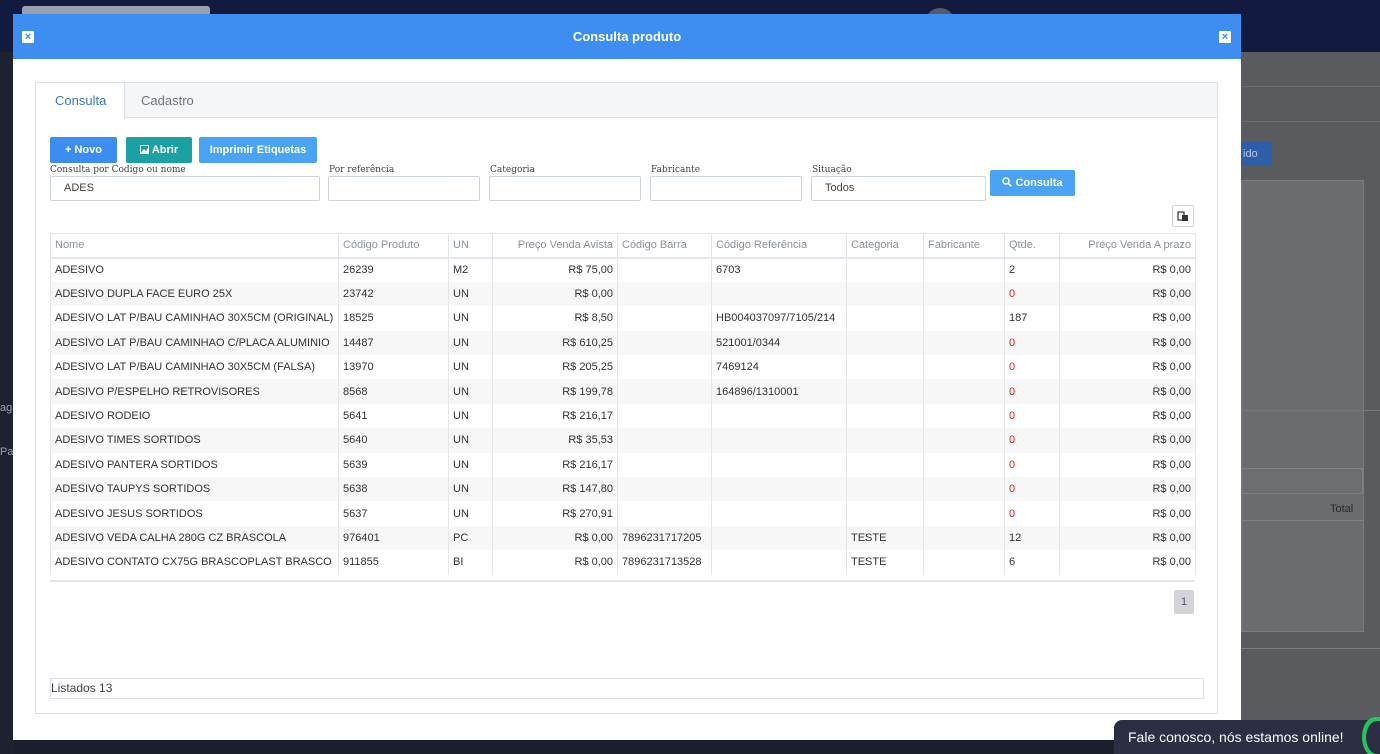  I want to click on table-cell: R$ 147,80, so click(555, 489).